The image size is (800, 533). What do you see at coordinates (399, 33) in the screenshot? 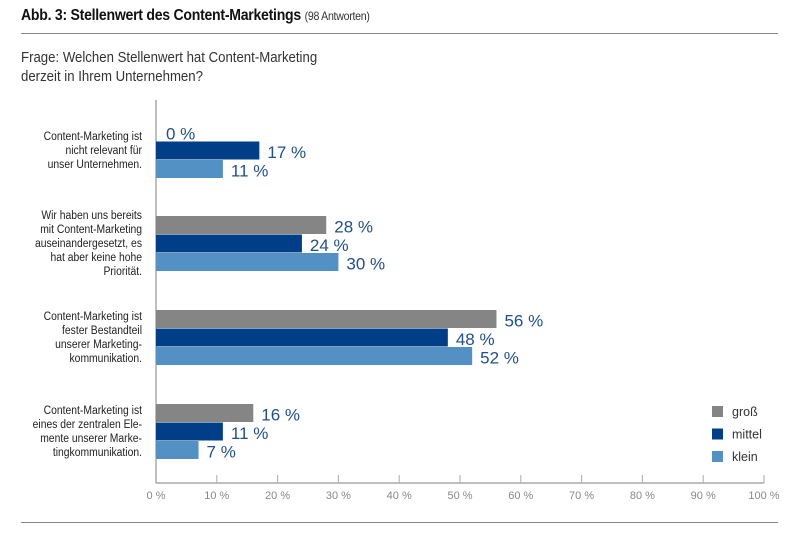
I see `top-rule` at bounding box center [399, 33].